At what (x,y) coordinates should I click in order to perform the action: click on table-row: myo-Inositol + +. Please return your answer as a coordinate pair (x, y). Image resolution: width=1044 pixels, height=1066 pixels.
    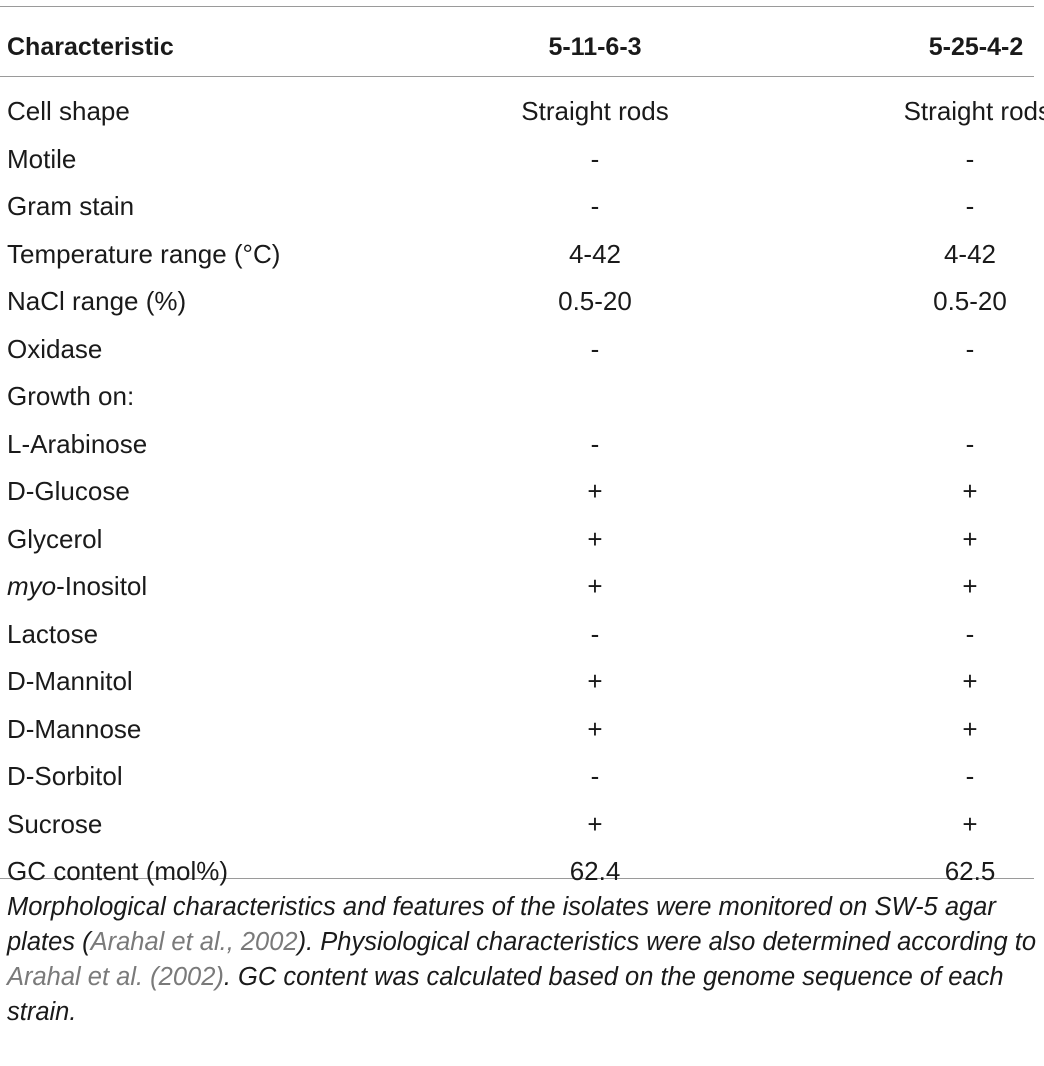
    Looking at the image, I should click on (522, 587).